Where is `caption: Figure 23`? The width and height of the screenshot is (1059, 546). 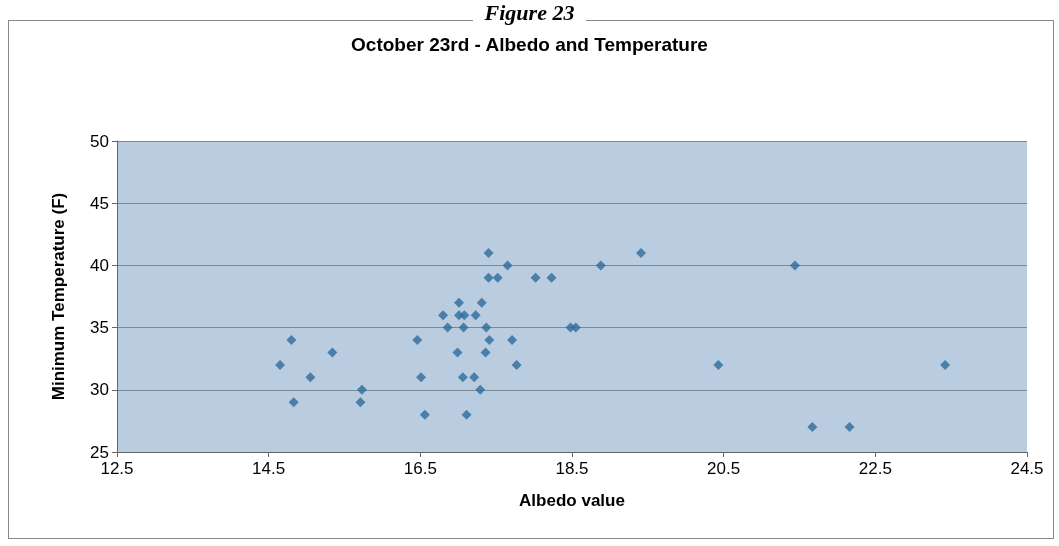 caption: Figure 23 is located at coordinates (529, 12).